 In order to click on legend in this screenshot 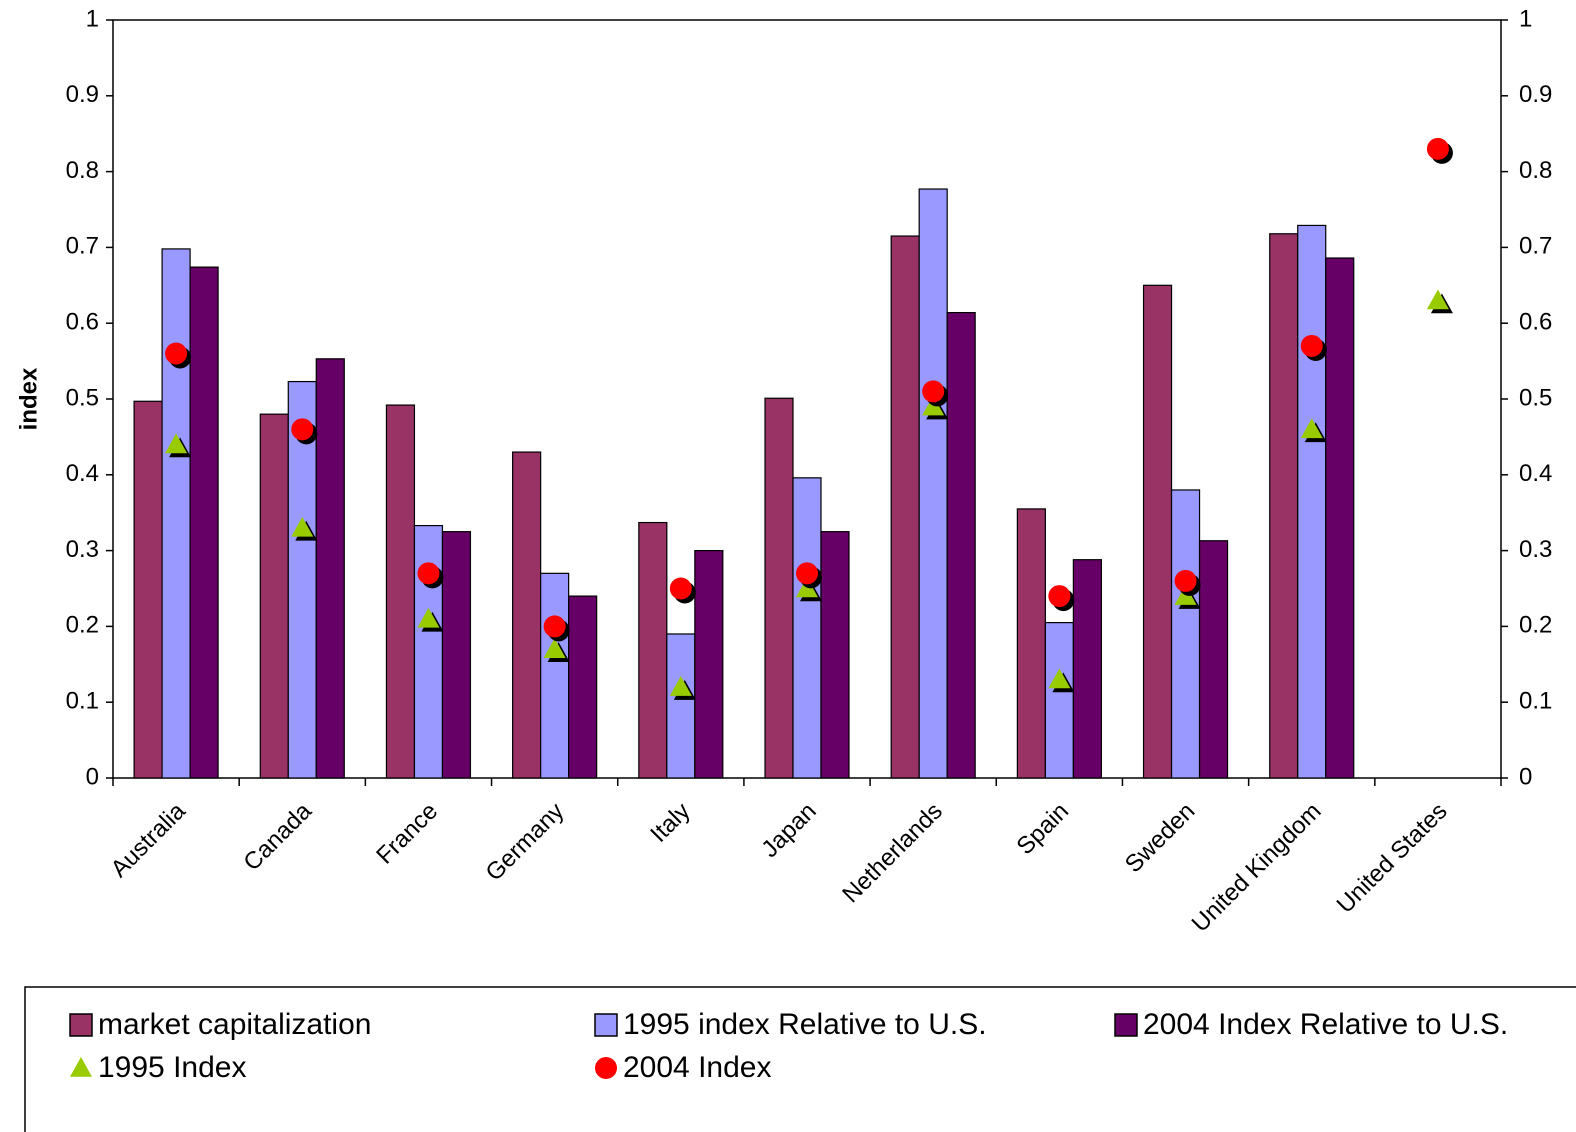, I will do `click(800, 1059)`.